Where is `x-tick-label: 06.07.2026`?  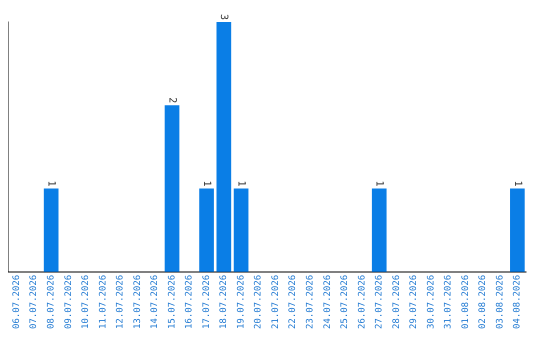
x-tick-label: 06.07.2026 is located at coordinates (17, 302).